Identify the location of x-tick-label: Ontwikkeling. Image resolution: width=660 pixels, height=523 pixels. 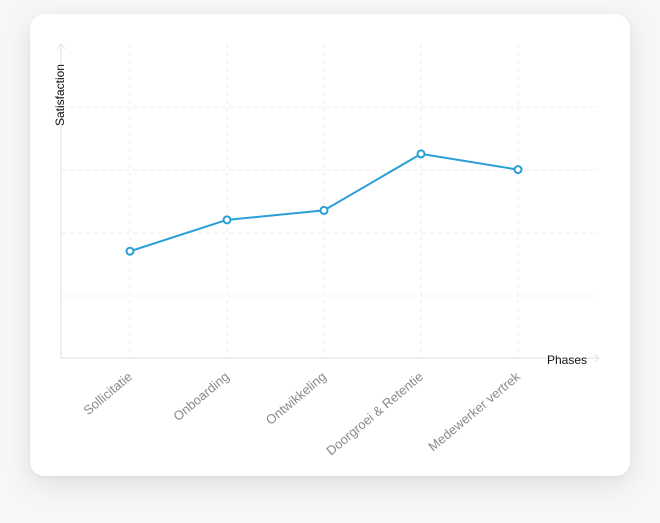
(296, 398).